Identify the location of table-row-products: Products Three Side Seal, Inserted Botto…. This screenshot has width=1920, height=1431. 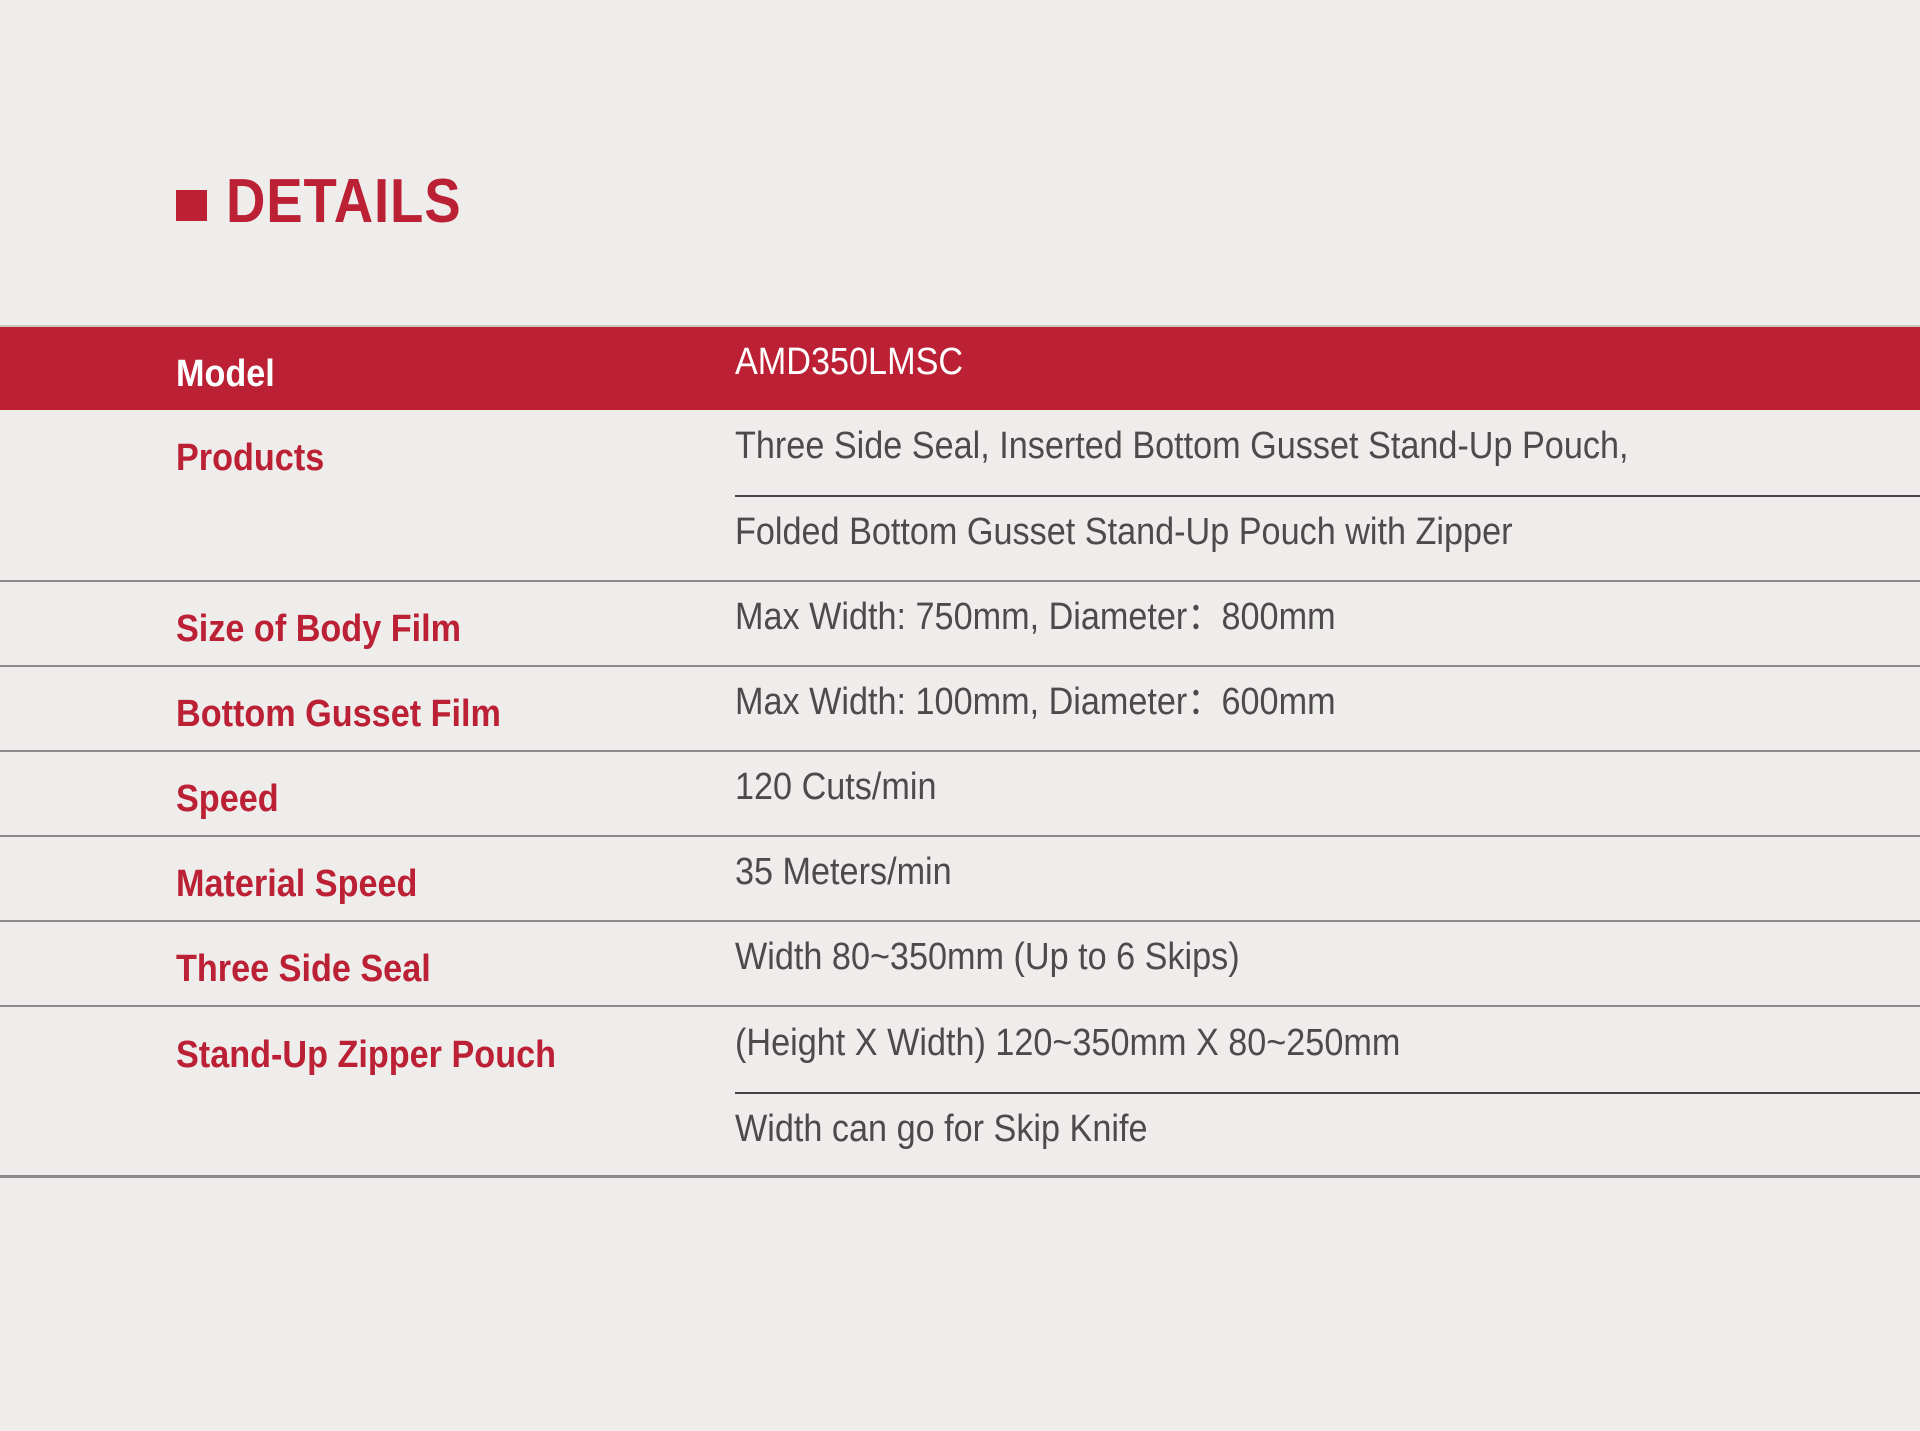
(960, 495).